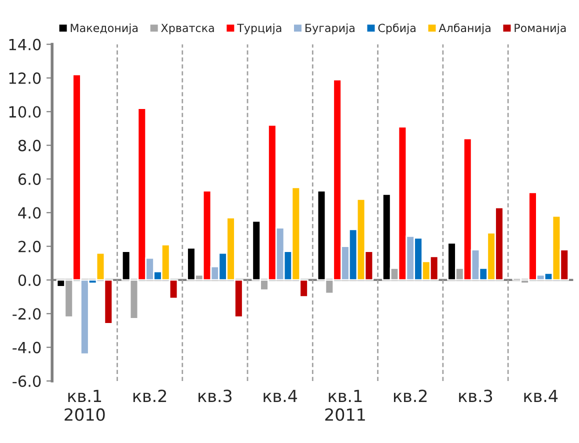  What do you see at coordinates (26, 314) in the screenshot?
I see `y-tick-label: -2.0` at bounding box center [26, 314].